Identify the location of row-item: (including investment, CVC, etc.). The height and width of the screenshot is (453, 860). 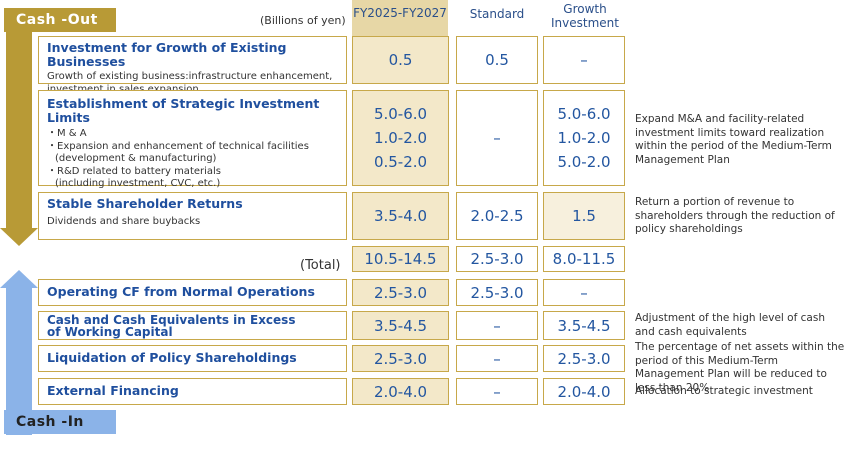
(138, 183).